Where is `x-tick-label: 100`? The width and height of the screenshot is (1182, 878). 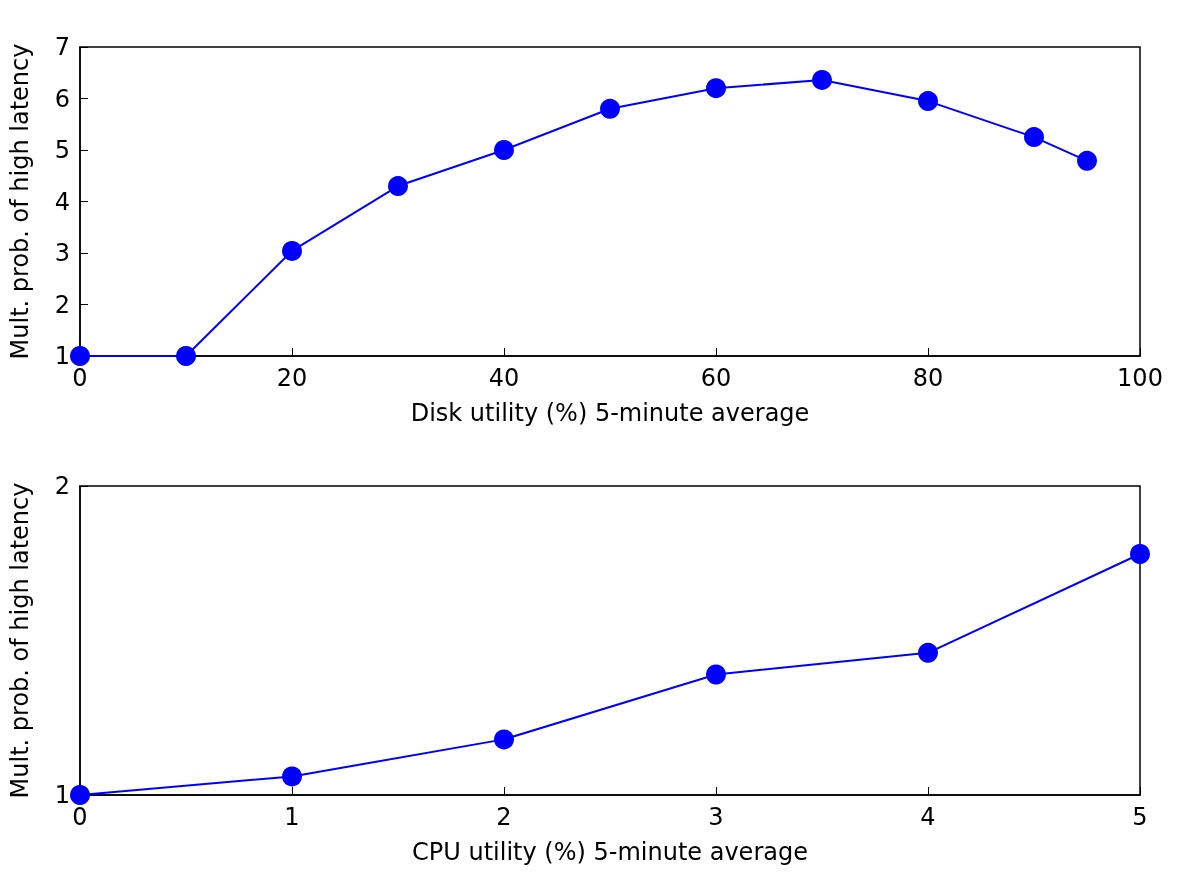 x-tick-label: 100 is located at coordinates (1140, 378).